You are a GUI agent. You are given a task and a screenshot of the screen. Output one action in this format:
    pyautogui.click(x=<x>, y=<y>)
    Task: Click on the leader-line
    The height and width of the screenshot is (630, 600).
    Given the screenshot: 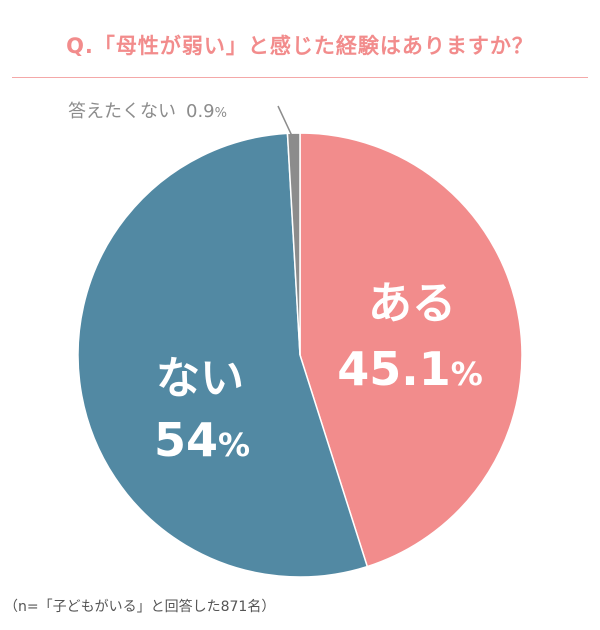 What is the action you would take?
    pyautogui.click(x=285, y=121)
    